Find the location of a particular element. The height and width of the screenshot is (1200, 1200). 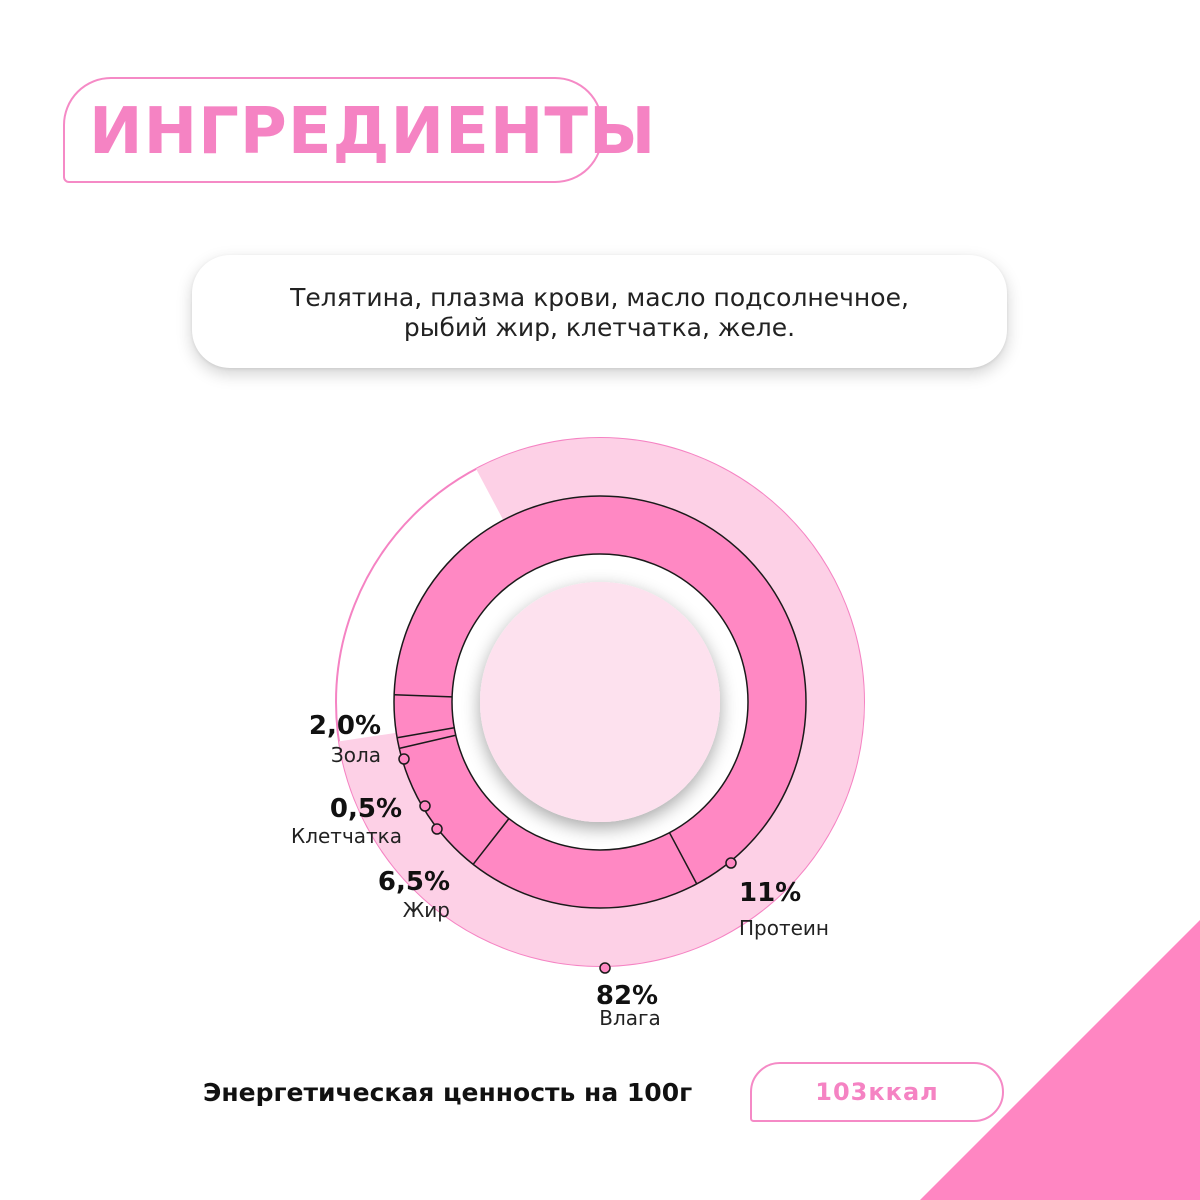

energy-value-badge: 103ккал is located at coordinates (877, 1092).